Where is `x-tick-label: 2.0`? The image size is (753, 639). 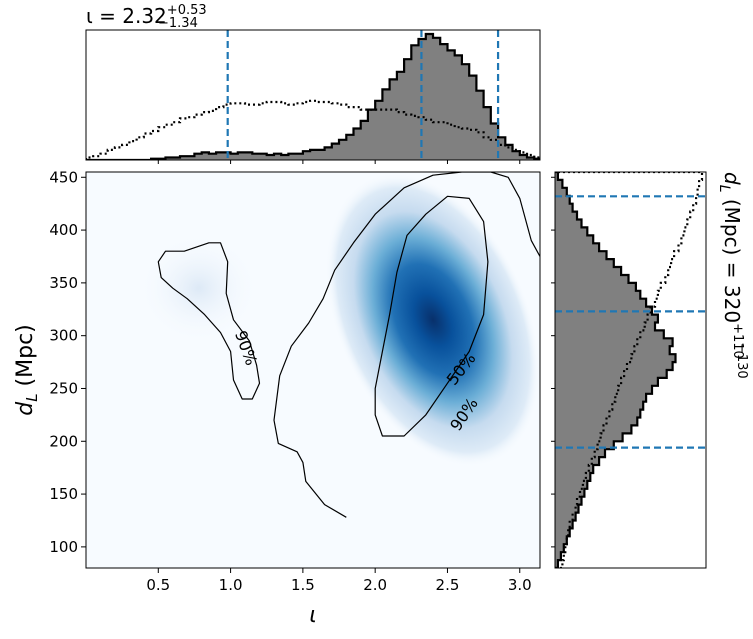 x-tick-label: 2.0 is located at coordinates (375, 585).